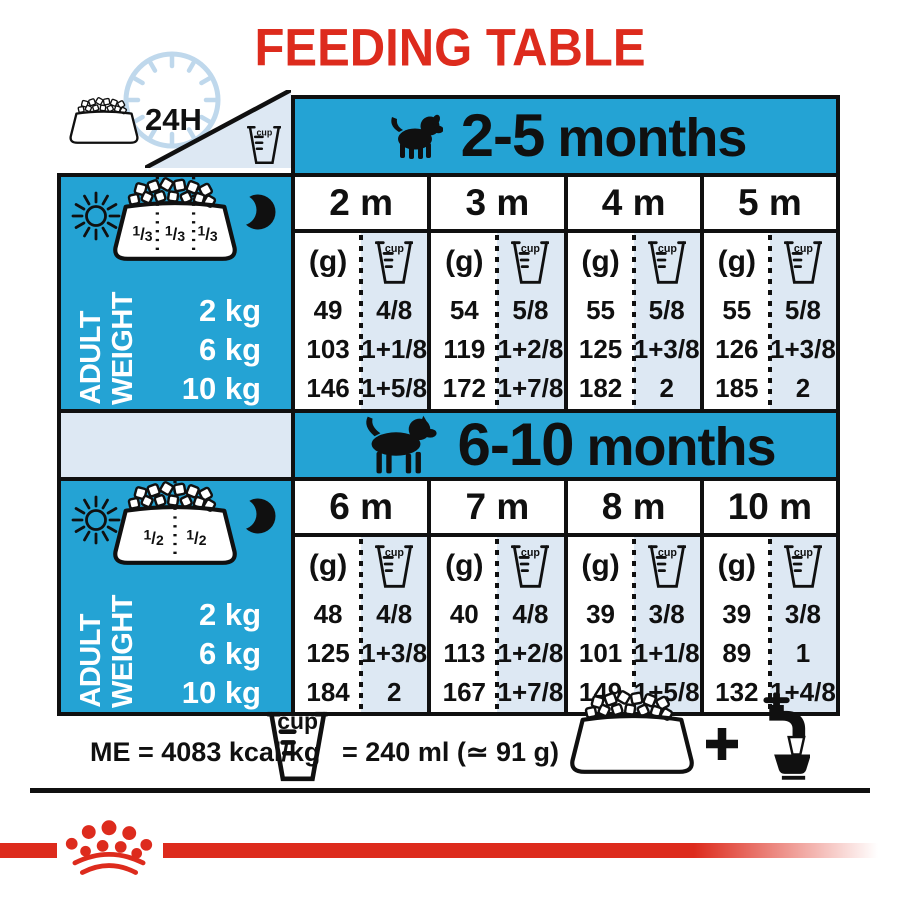 The height and width of the screenshot is (900, 900). I want to click on grams-value: 55, so click(737, 310).